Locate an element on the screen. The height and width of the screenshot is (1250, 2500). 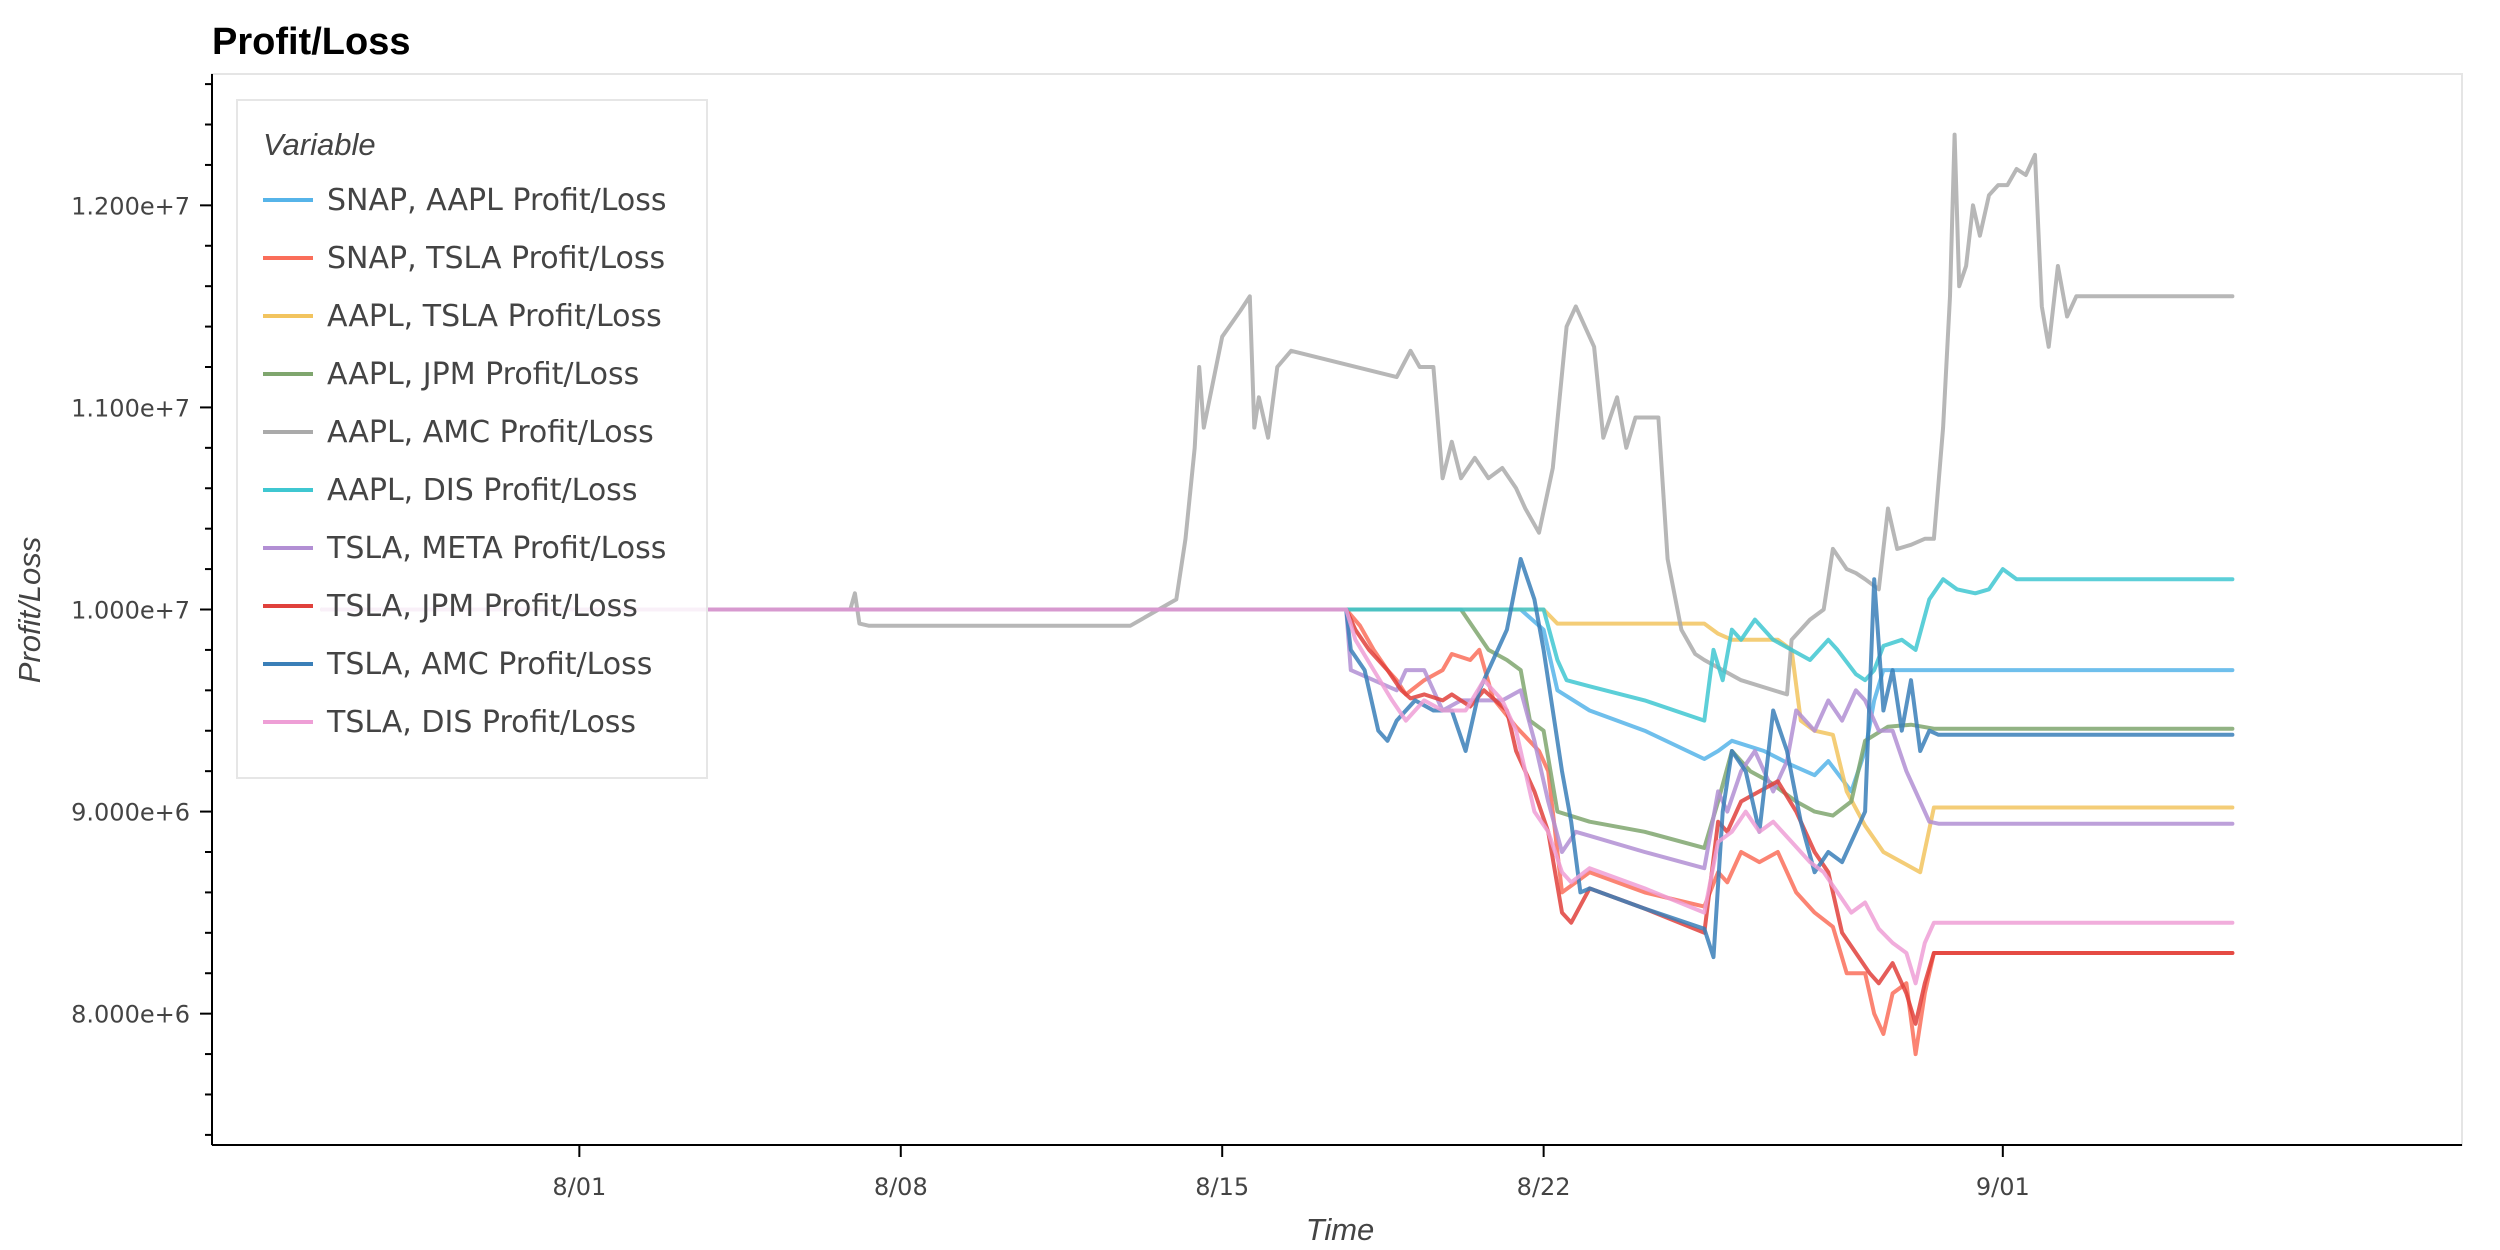
x-tick-label-3: 8/22 is located at coordinates (1544, 1187).